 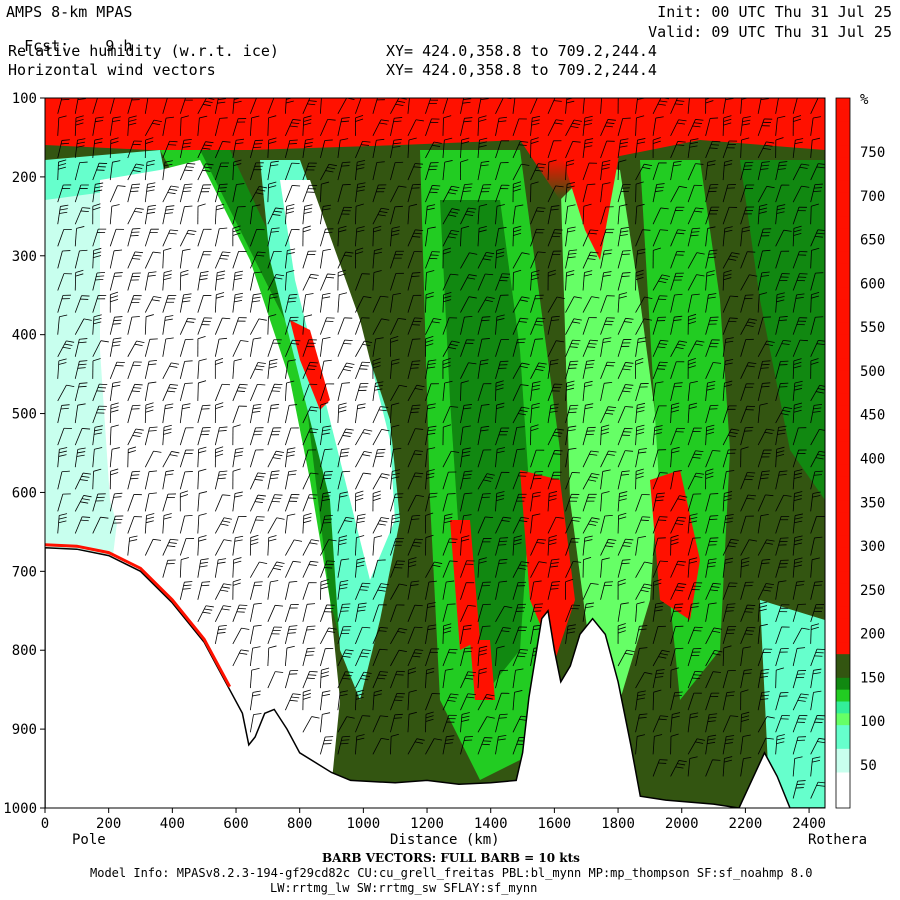 I want to click on colorbar-label: 100, so click(x=872, y=722).